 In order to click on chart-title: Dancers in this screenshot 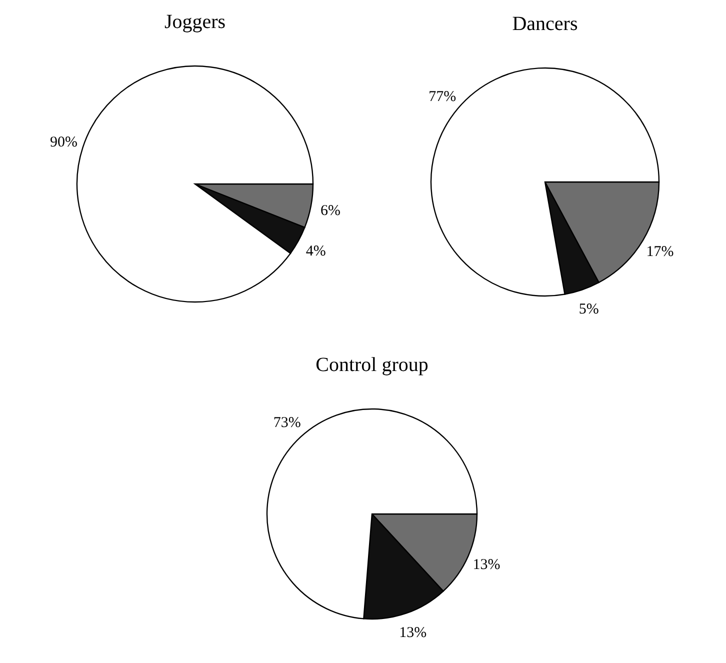, I will do `click(545, 24)`.